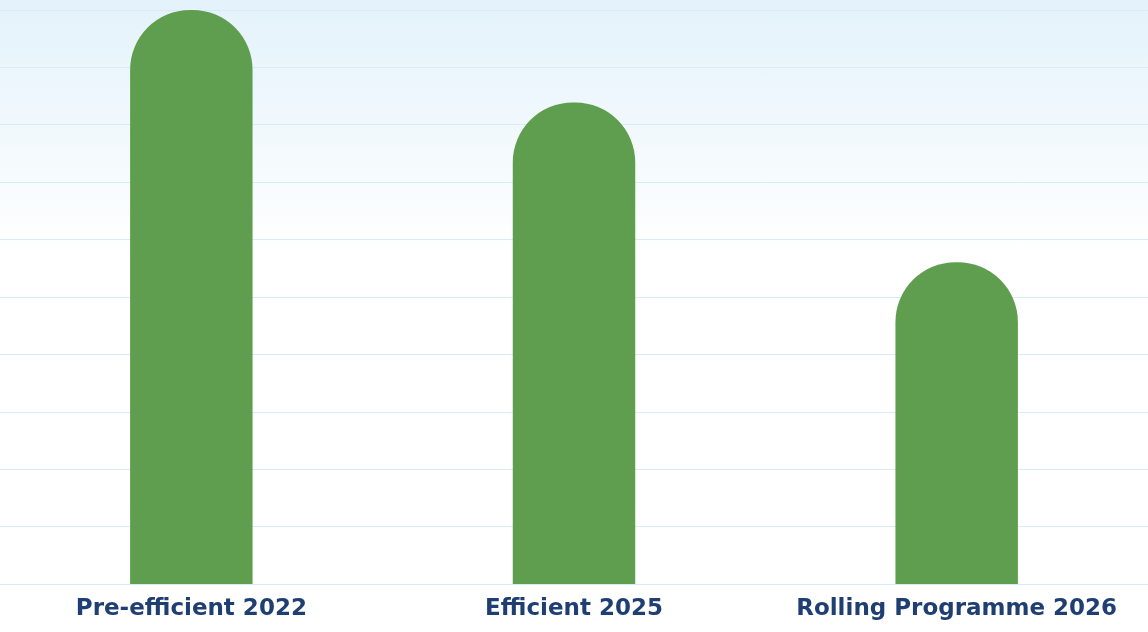 The width and height of the screenshot is (1148, 632). I want to click on x-tick-label: Efficient 2025, so click(574, 607).